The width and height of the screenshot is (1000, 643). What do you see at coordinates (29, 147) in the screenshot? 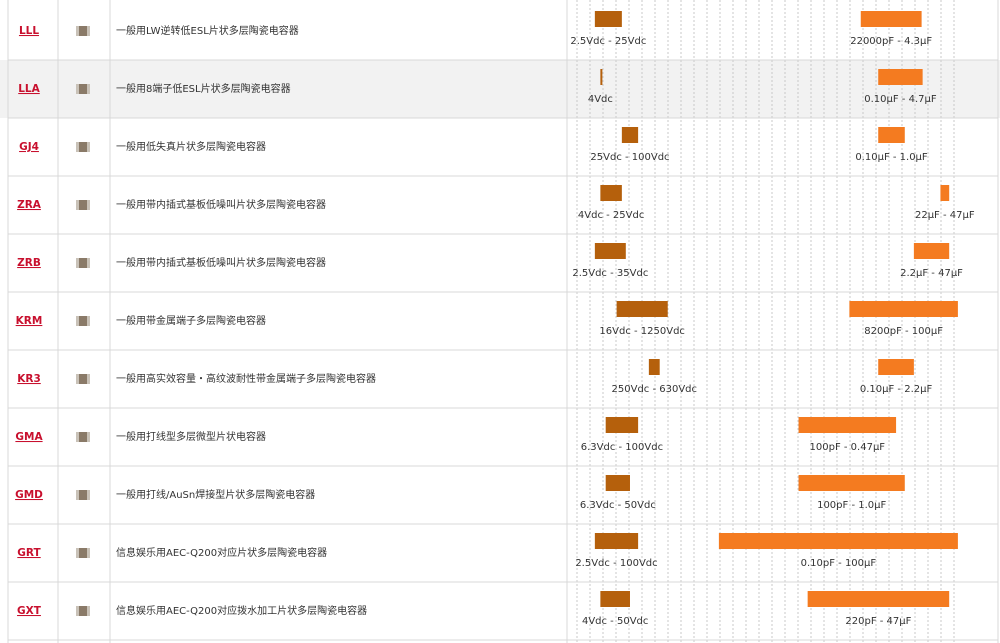
I see `product-code-link: GJ4` at bounding box center [29, 147].